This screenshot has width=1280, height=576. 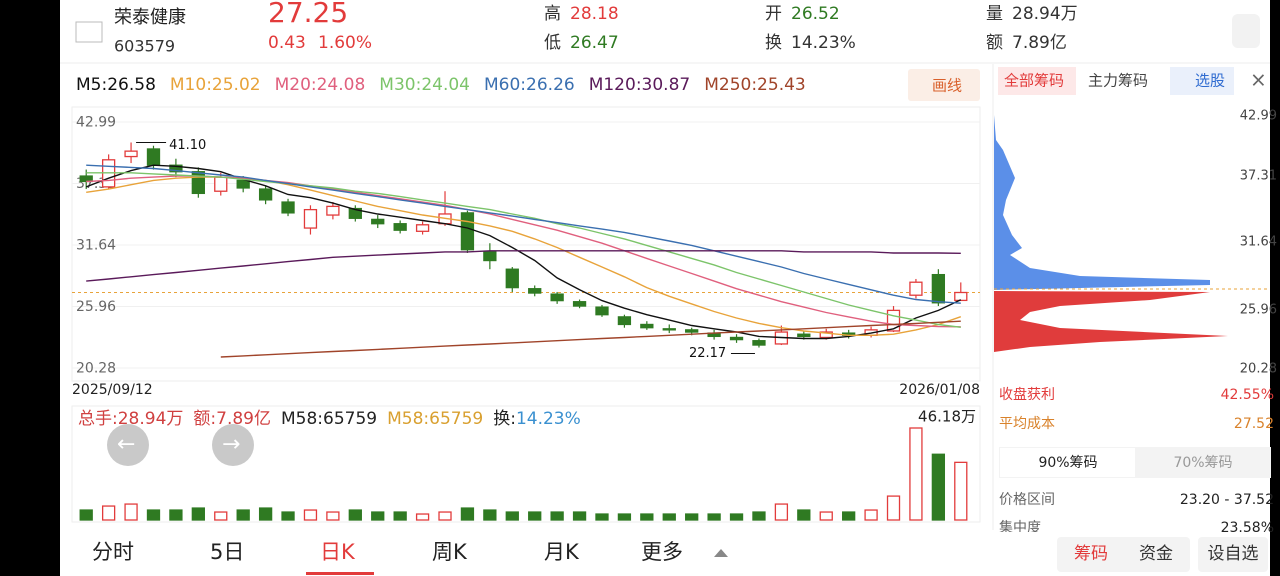 What do you see at coordinates (1254, 424) in the screenshot?
I see `value: 27.52` at bounding box center [1254, 424].